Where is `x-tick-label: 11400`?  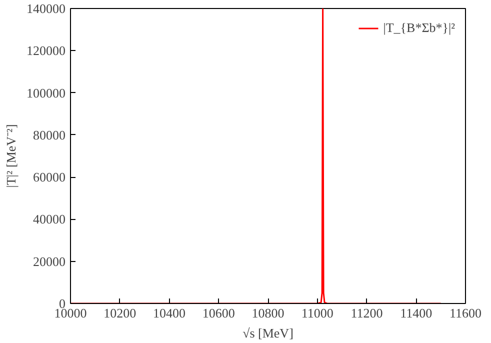 x-tick-label: 11400 is located at coordinates (416, 313).